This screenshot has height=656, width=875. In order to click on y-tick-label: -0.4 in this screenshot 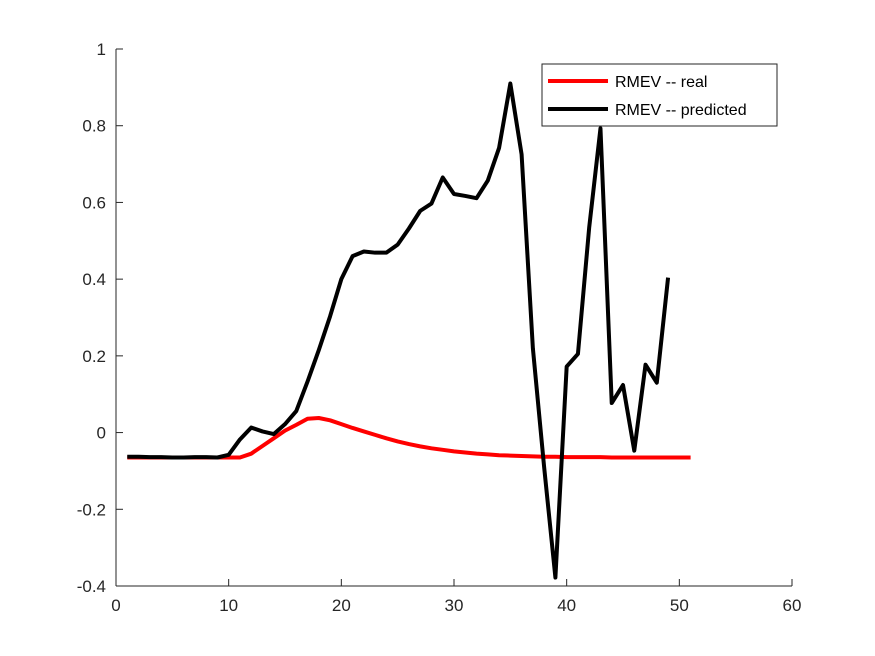, I will do `click(91, 586)`.